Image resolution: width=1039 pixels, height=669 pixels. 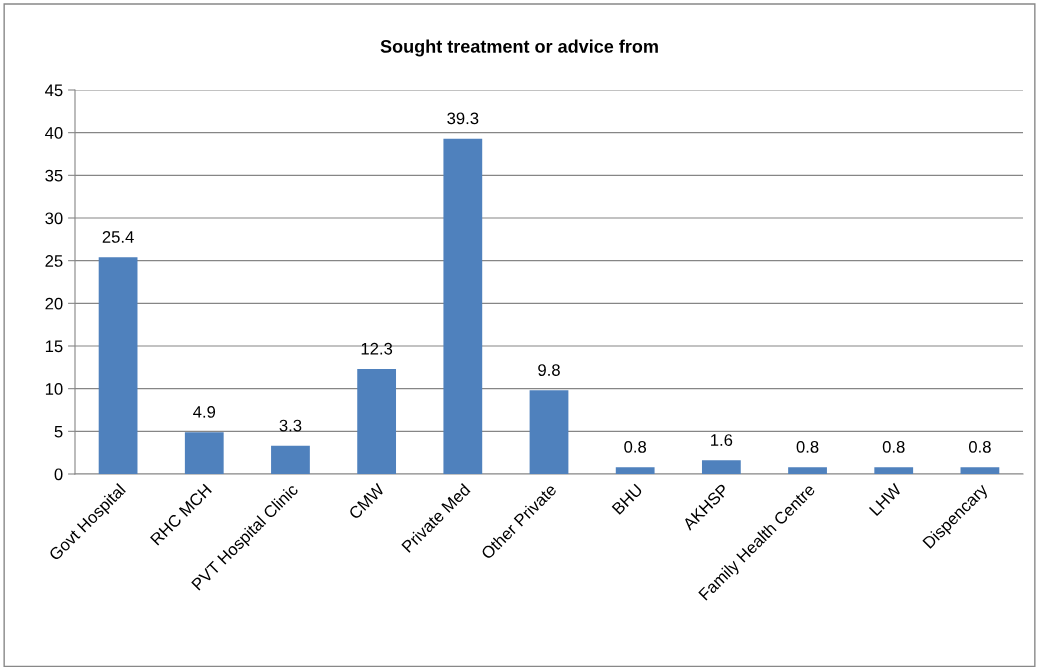 What do you see at coordinates (519, 48) in the screenshot?
I see `chart-title: Sought treatment or advice from` at bounding box center [519, 48].